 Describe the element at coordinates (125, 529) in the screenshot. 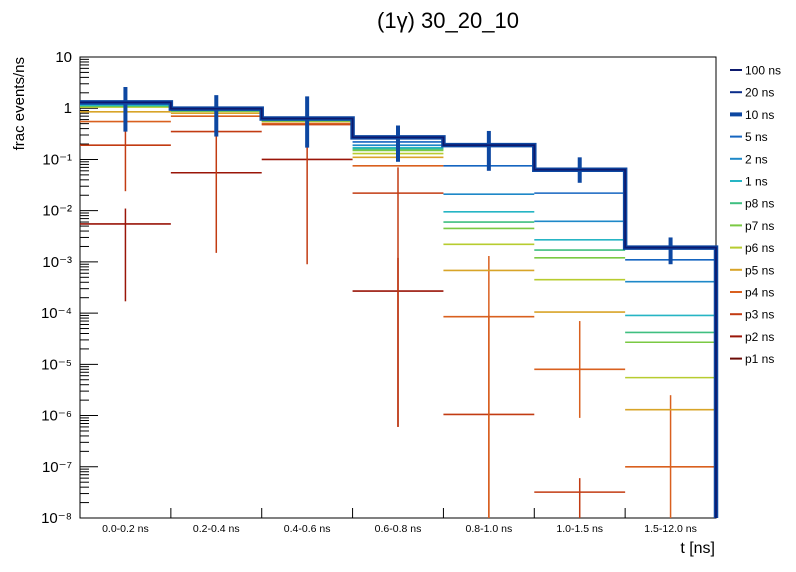

I see `x-tick-label: 0.0-0.2 ns` at that location.